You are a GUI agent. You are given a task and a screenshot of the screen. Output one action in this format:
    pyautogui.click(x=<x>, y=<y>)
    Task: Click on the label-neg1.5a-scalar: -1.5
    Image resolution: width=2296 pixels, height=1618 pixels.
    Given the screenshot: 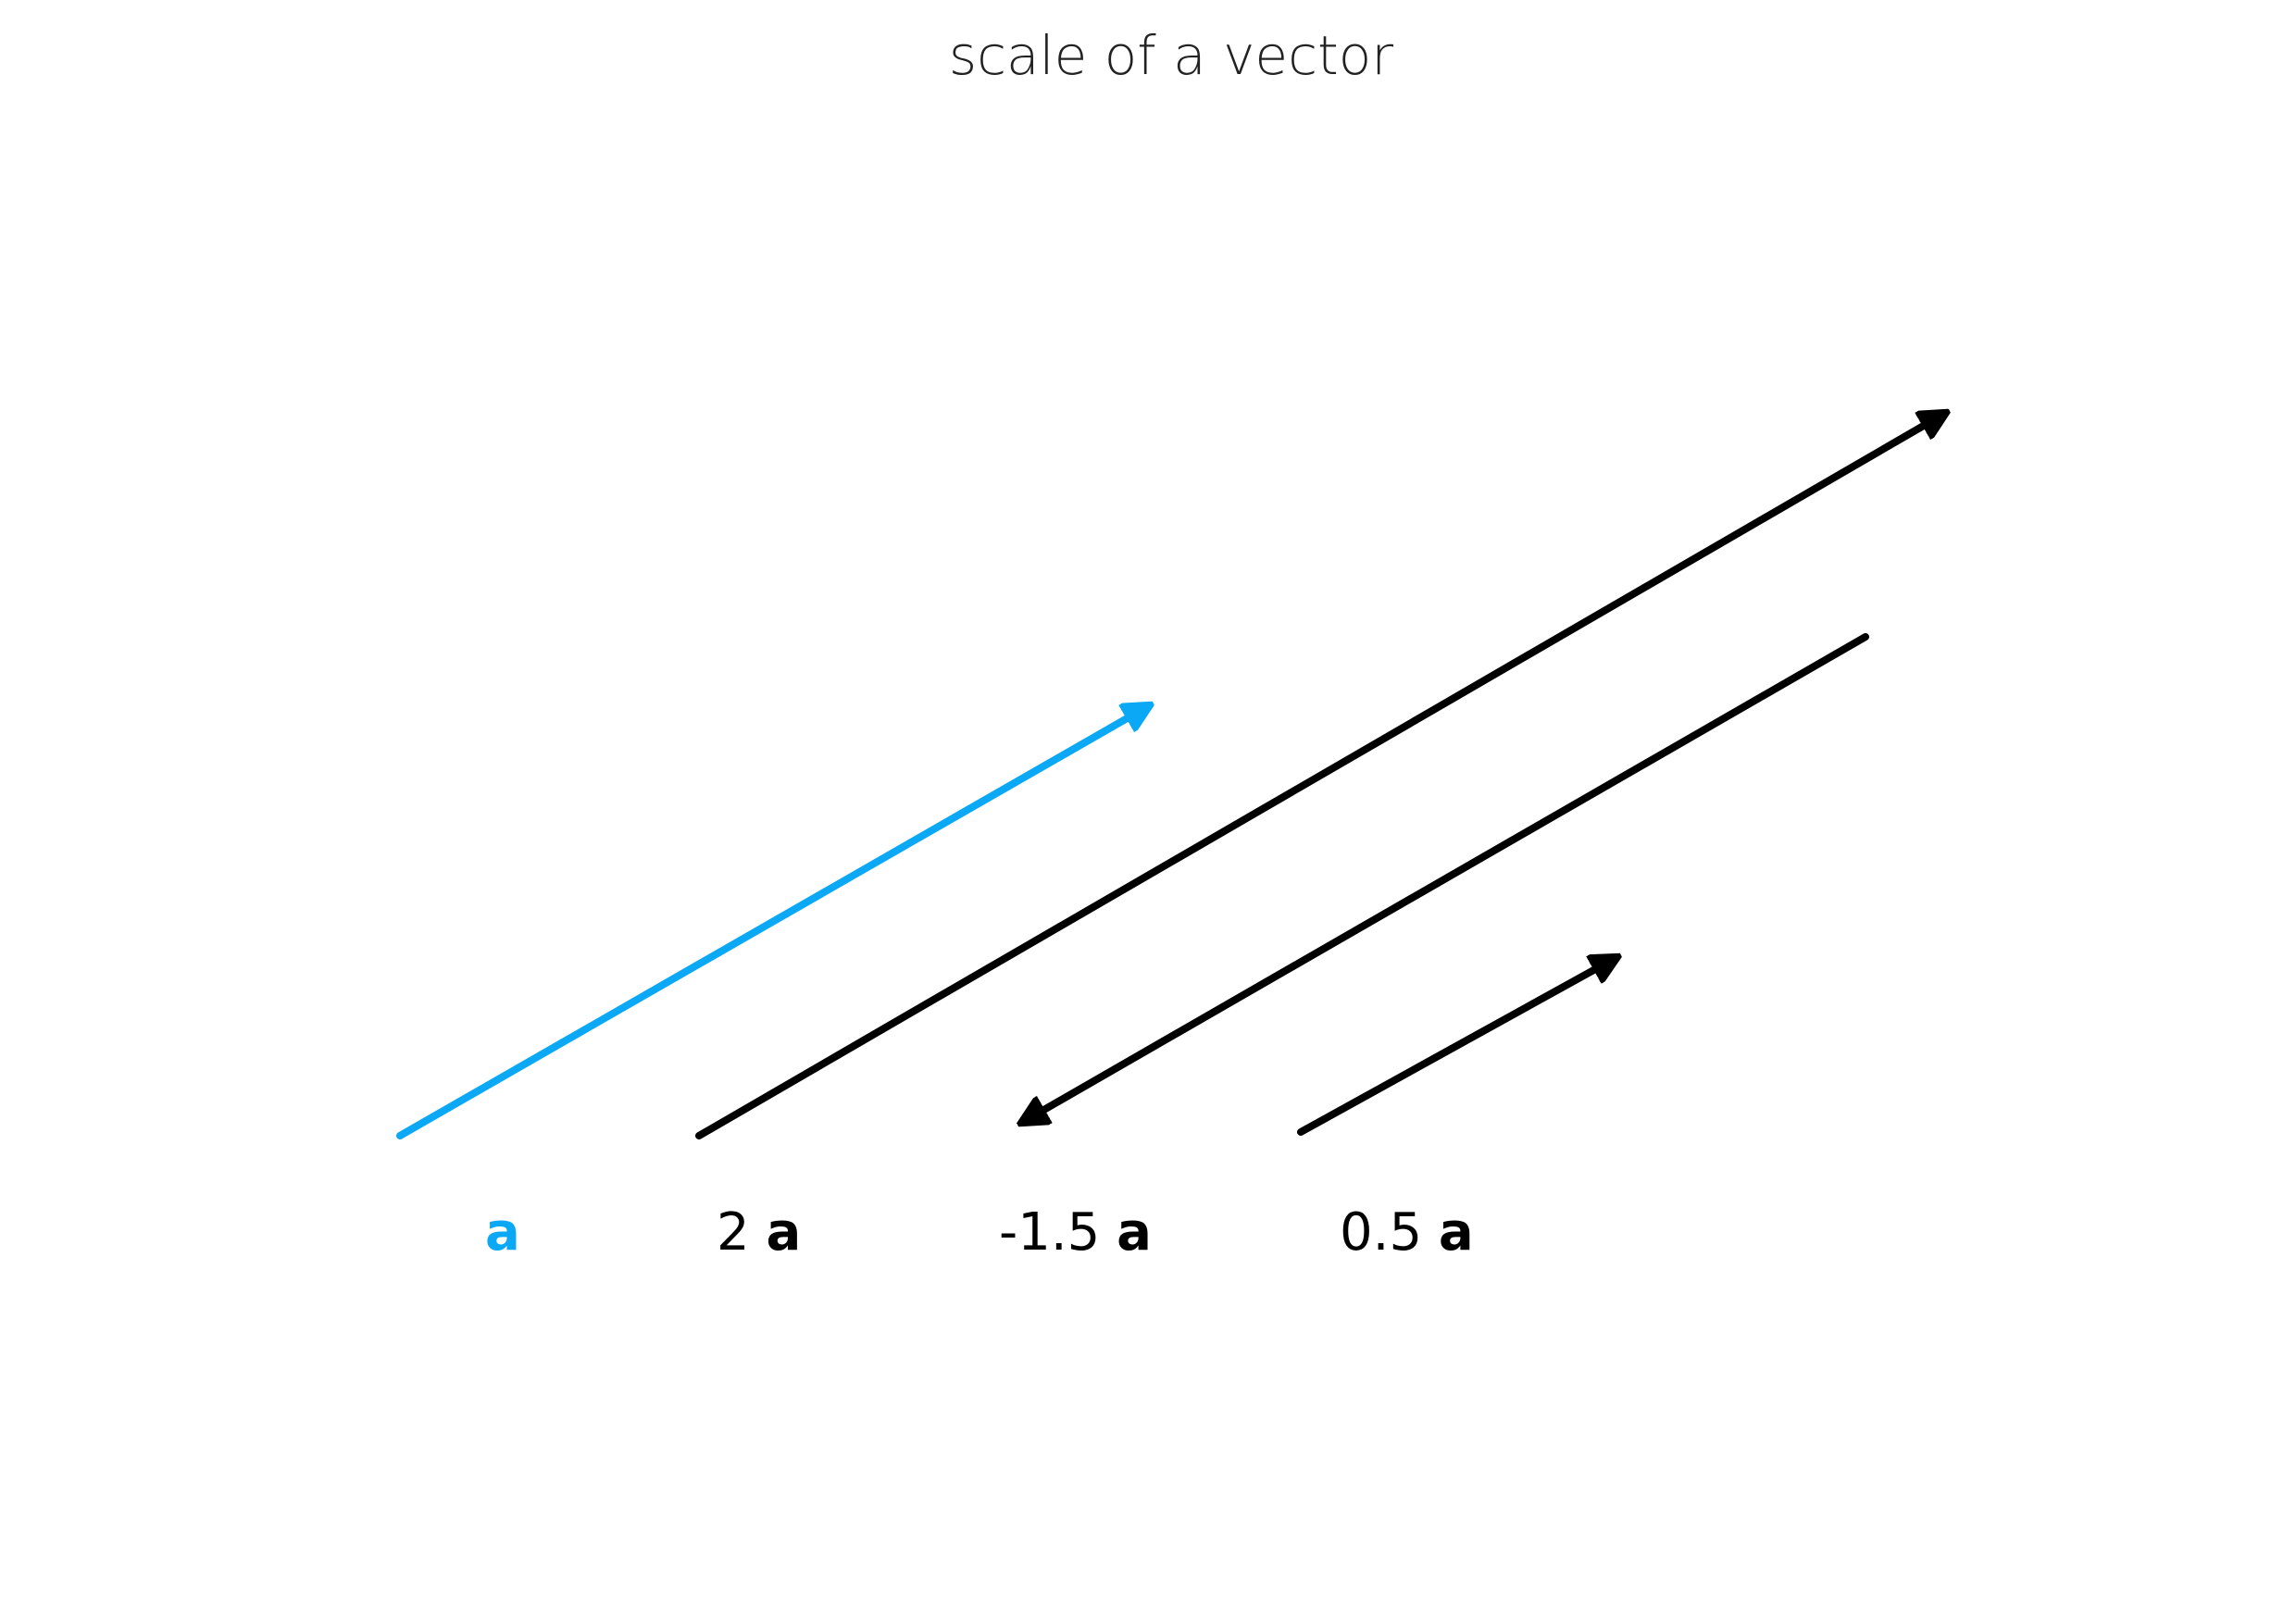 What is the action you would take?
    pyautogui.click(x=1058, y=1232)
    